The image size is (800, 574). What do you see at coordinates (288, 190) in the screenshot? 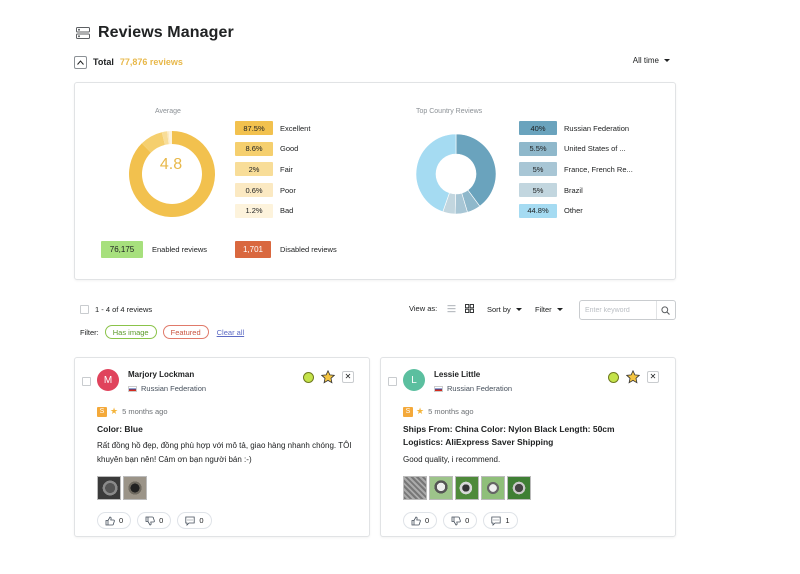
I see `rating-legend-label: Poor` at bounding box center [288, 190].